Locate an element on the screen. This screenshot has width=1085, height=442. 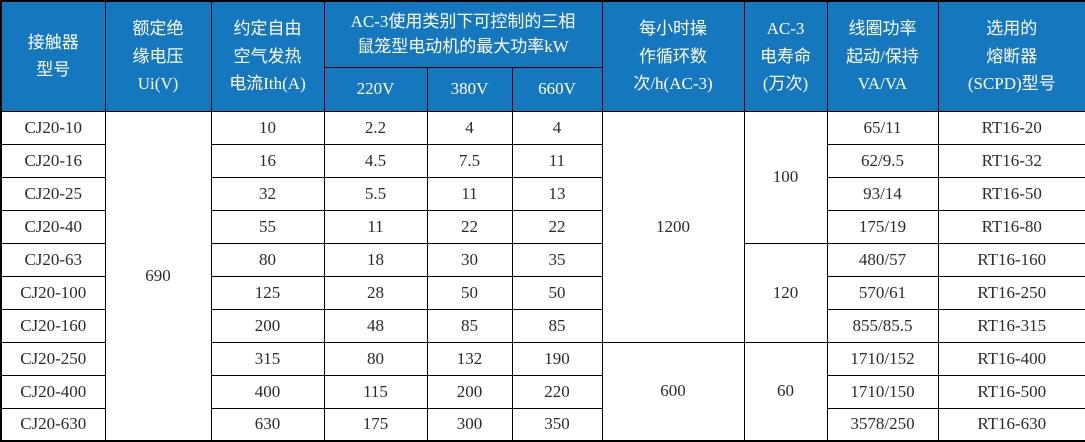
cell-kw-220v: 4.5 is located at coordinates (375, 160).